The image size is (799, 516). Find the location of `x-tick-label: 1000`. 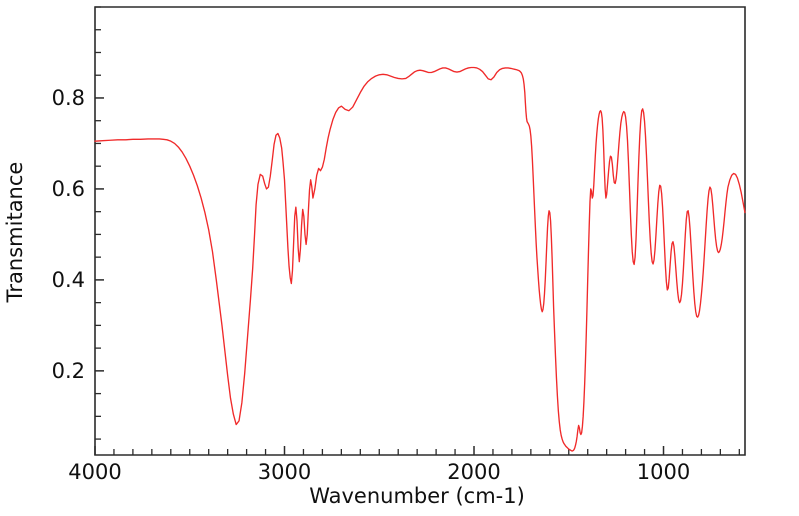

x-tick-label: 1000 is located at coordinates (663, 472).